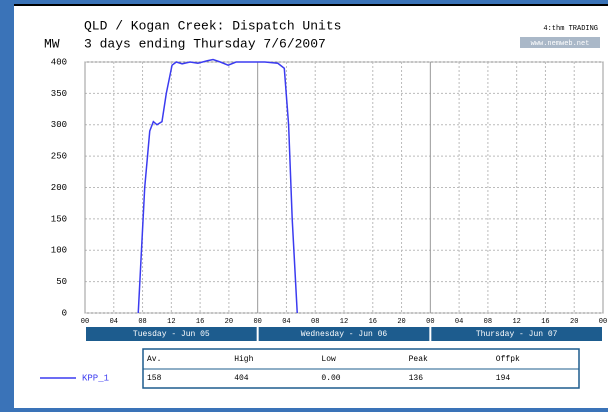 The height and width of the screenshot is (412, 608). What do you see at coordinates (328, 359) in the screenshot?
I see `stats-header: Low` at bounding box center [328, 359].